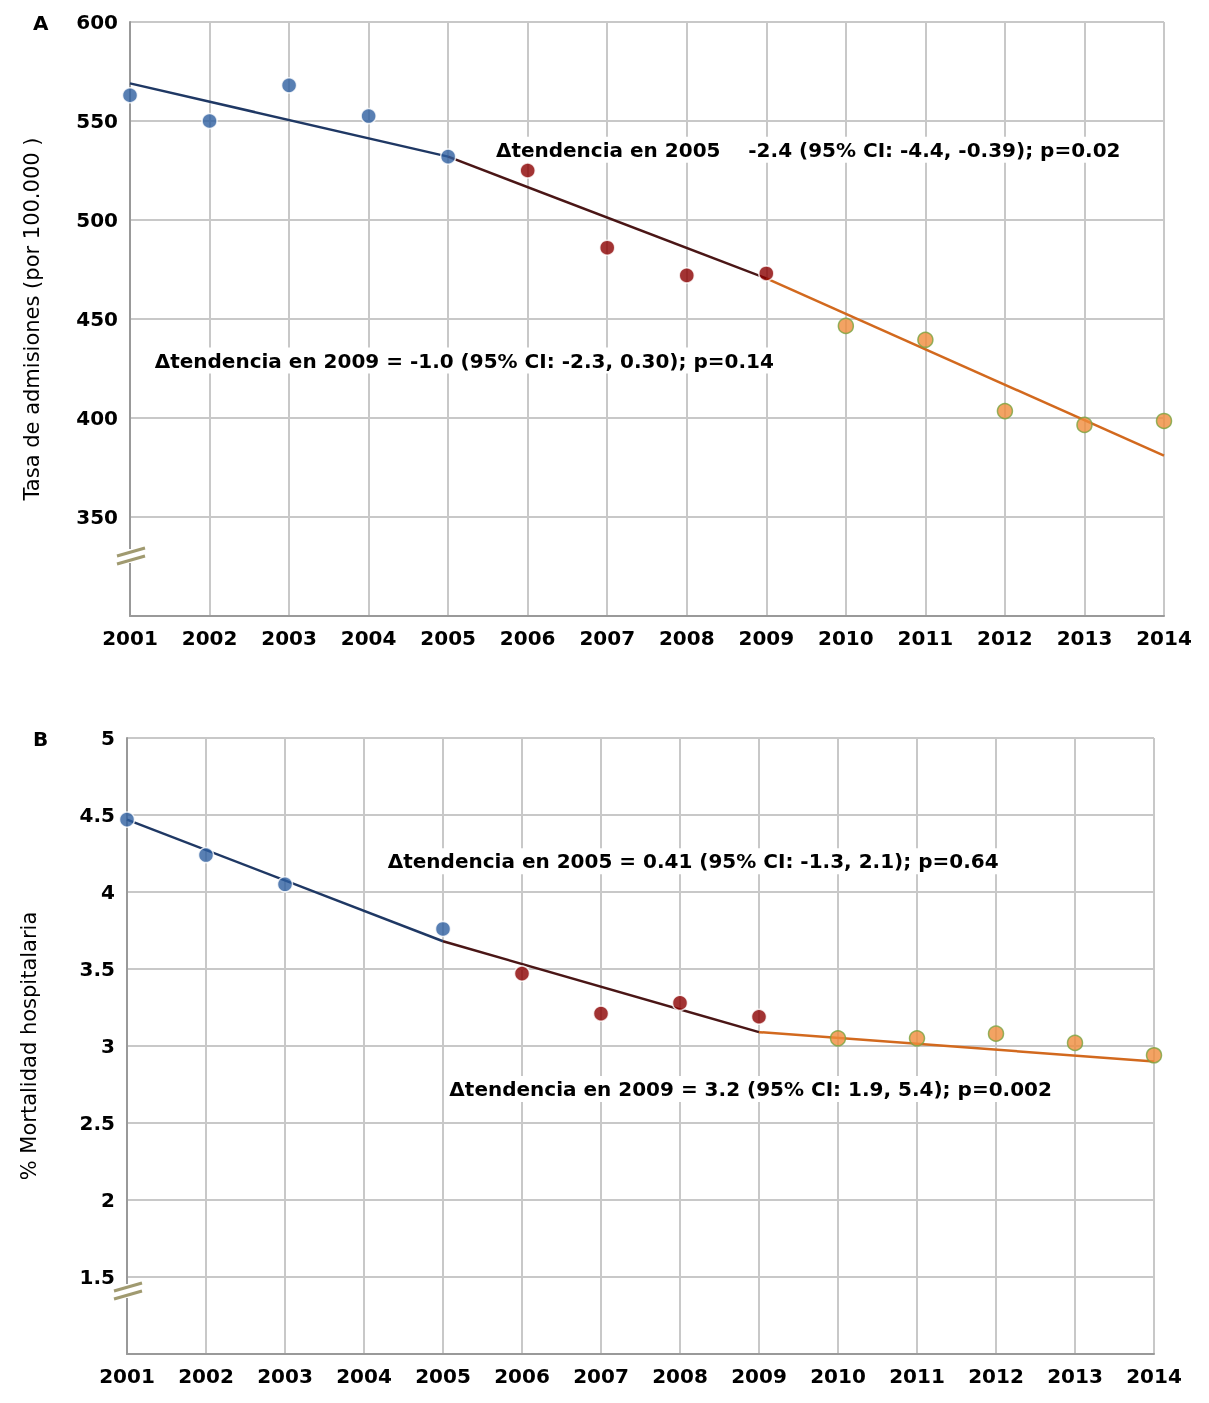  I want to click on y-tick-label: 450, so click(97, 319).